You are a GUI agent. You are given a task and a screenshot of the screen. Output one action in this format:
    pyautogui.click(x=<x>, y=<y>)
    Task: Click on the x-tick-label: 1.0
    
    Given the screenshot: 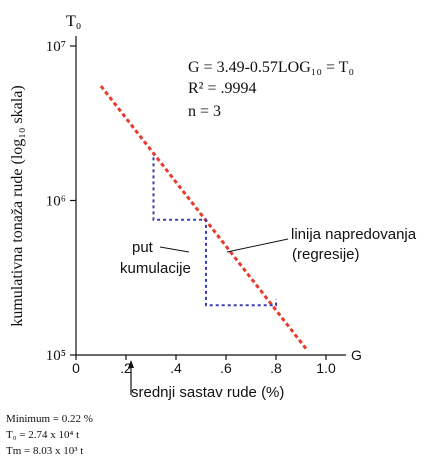 What is the action you would take?
    pyautogui.click(x=326, y=368)
    